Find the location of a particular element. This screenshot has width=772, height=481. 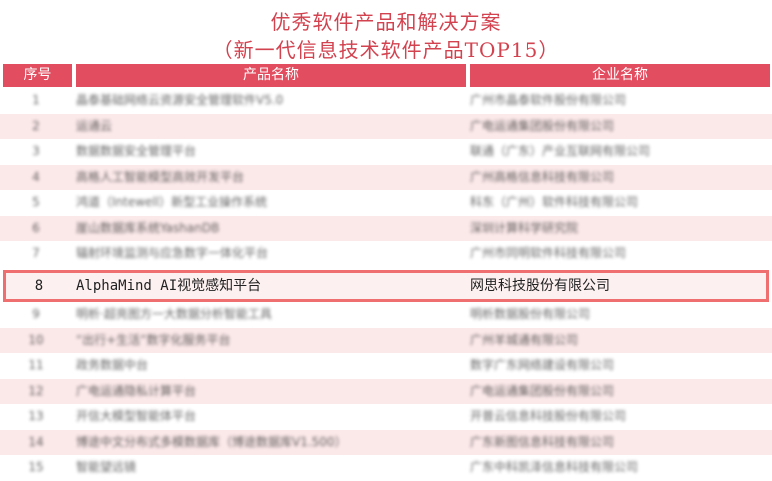

row-number: 15 is located at coordinates (36, 467).